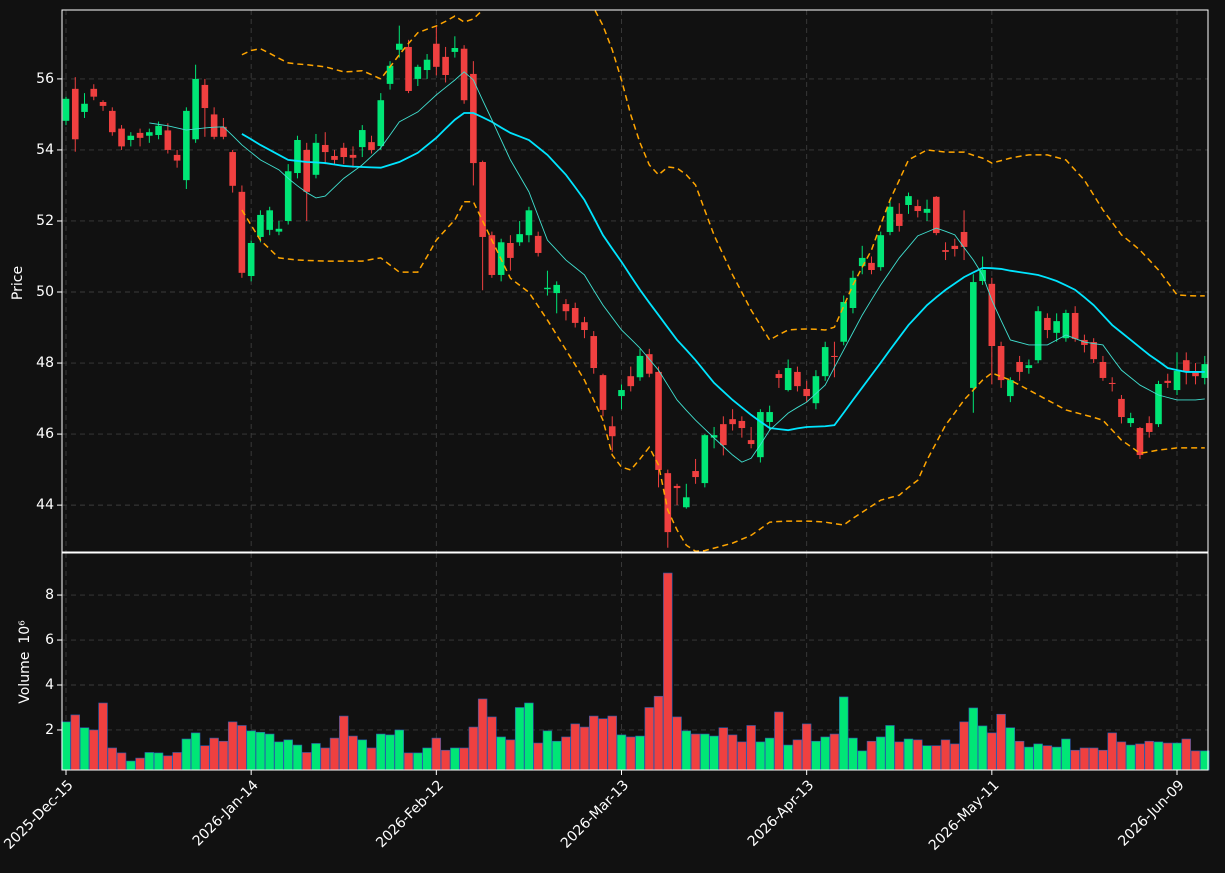 The width and height of the screenshot is (1225, 873). What do you see at coordinates (49, 640) in the screenshot?
I see `y-tick-label: 6` at bounding box center [49, 640].